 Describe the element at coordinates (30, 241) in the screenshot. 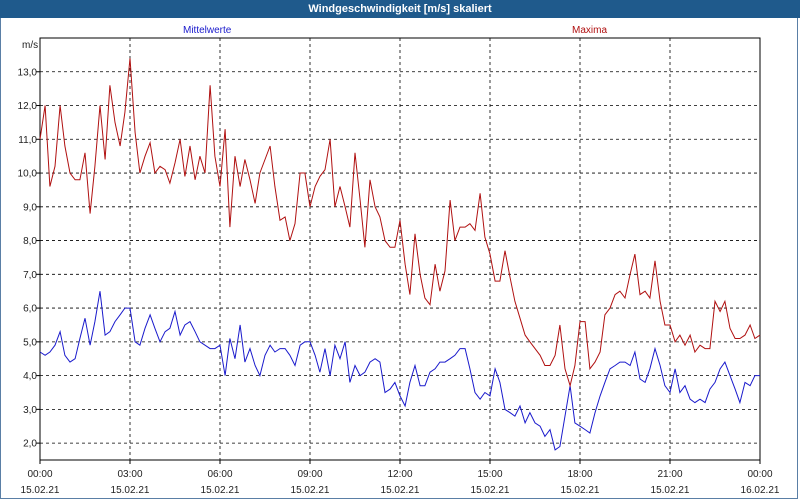

I see `y-tick-label: 8,0` at that location.